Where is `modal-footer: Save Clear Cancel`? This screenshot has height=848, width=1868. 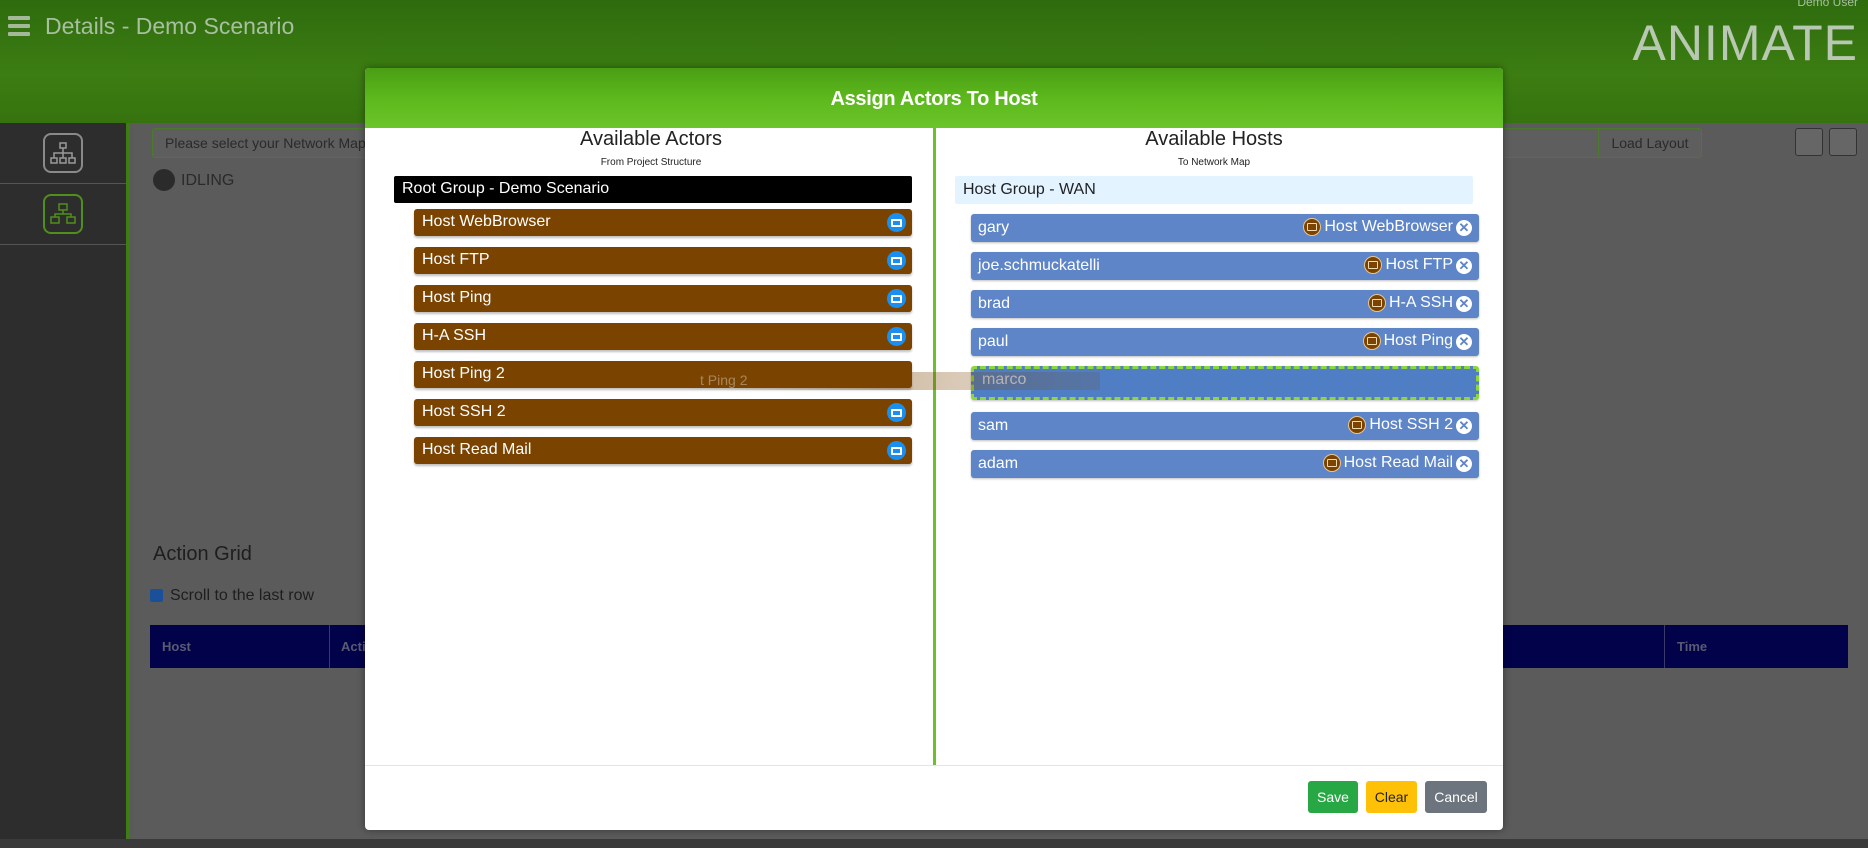 modal-footer: Save Clear Cancel is located at coordinates (934, 797).